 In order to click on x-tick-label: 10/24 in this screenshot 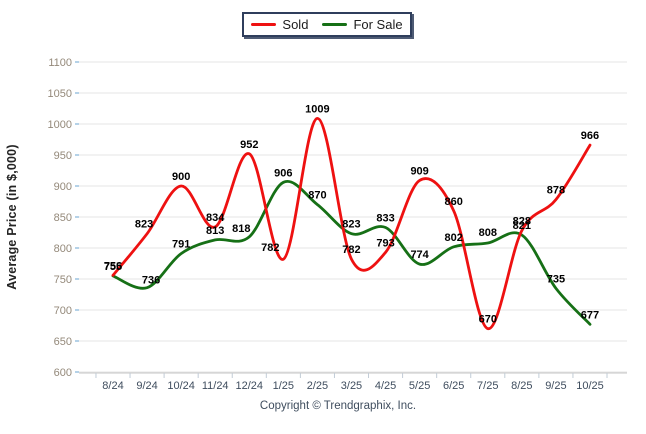, I will do `click(181, 386)`.